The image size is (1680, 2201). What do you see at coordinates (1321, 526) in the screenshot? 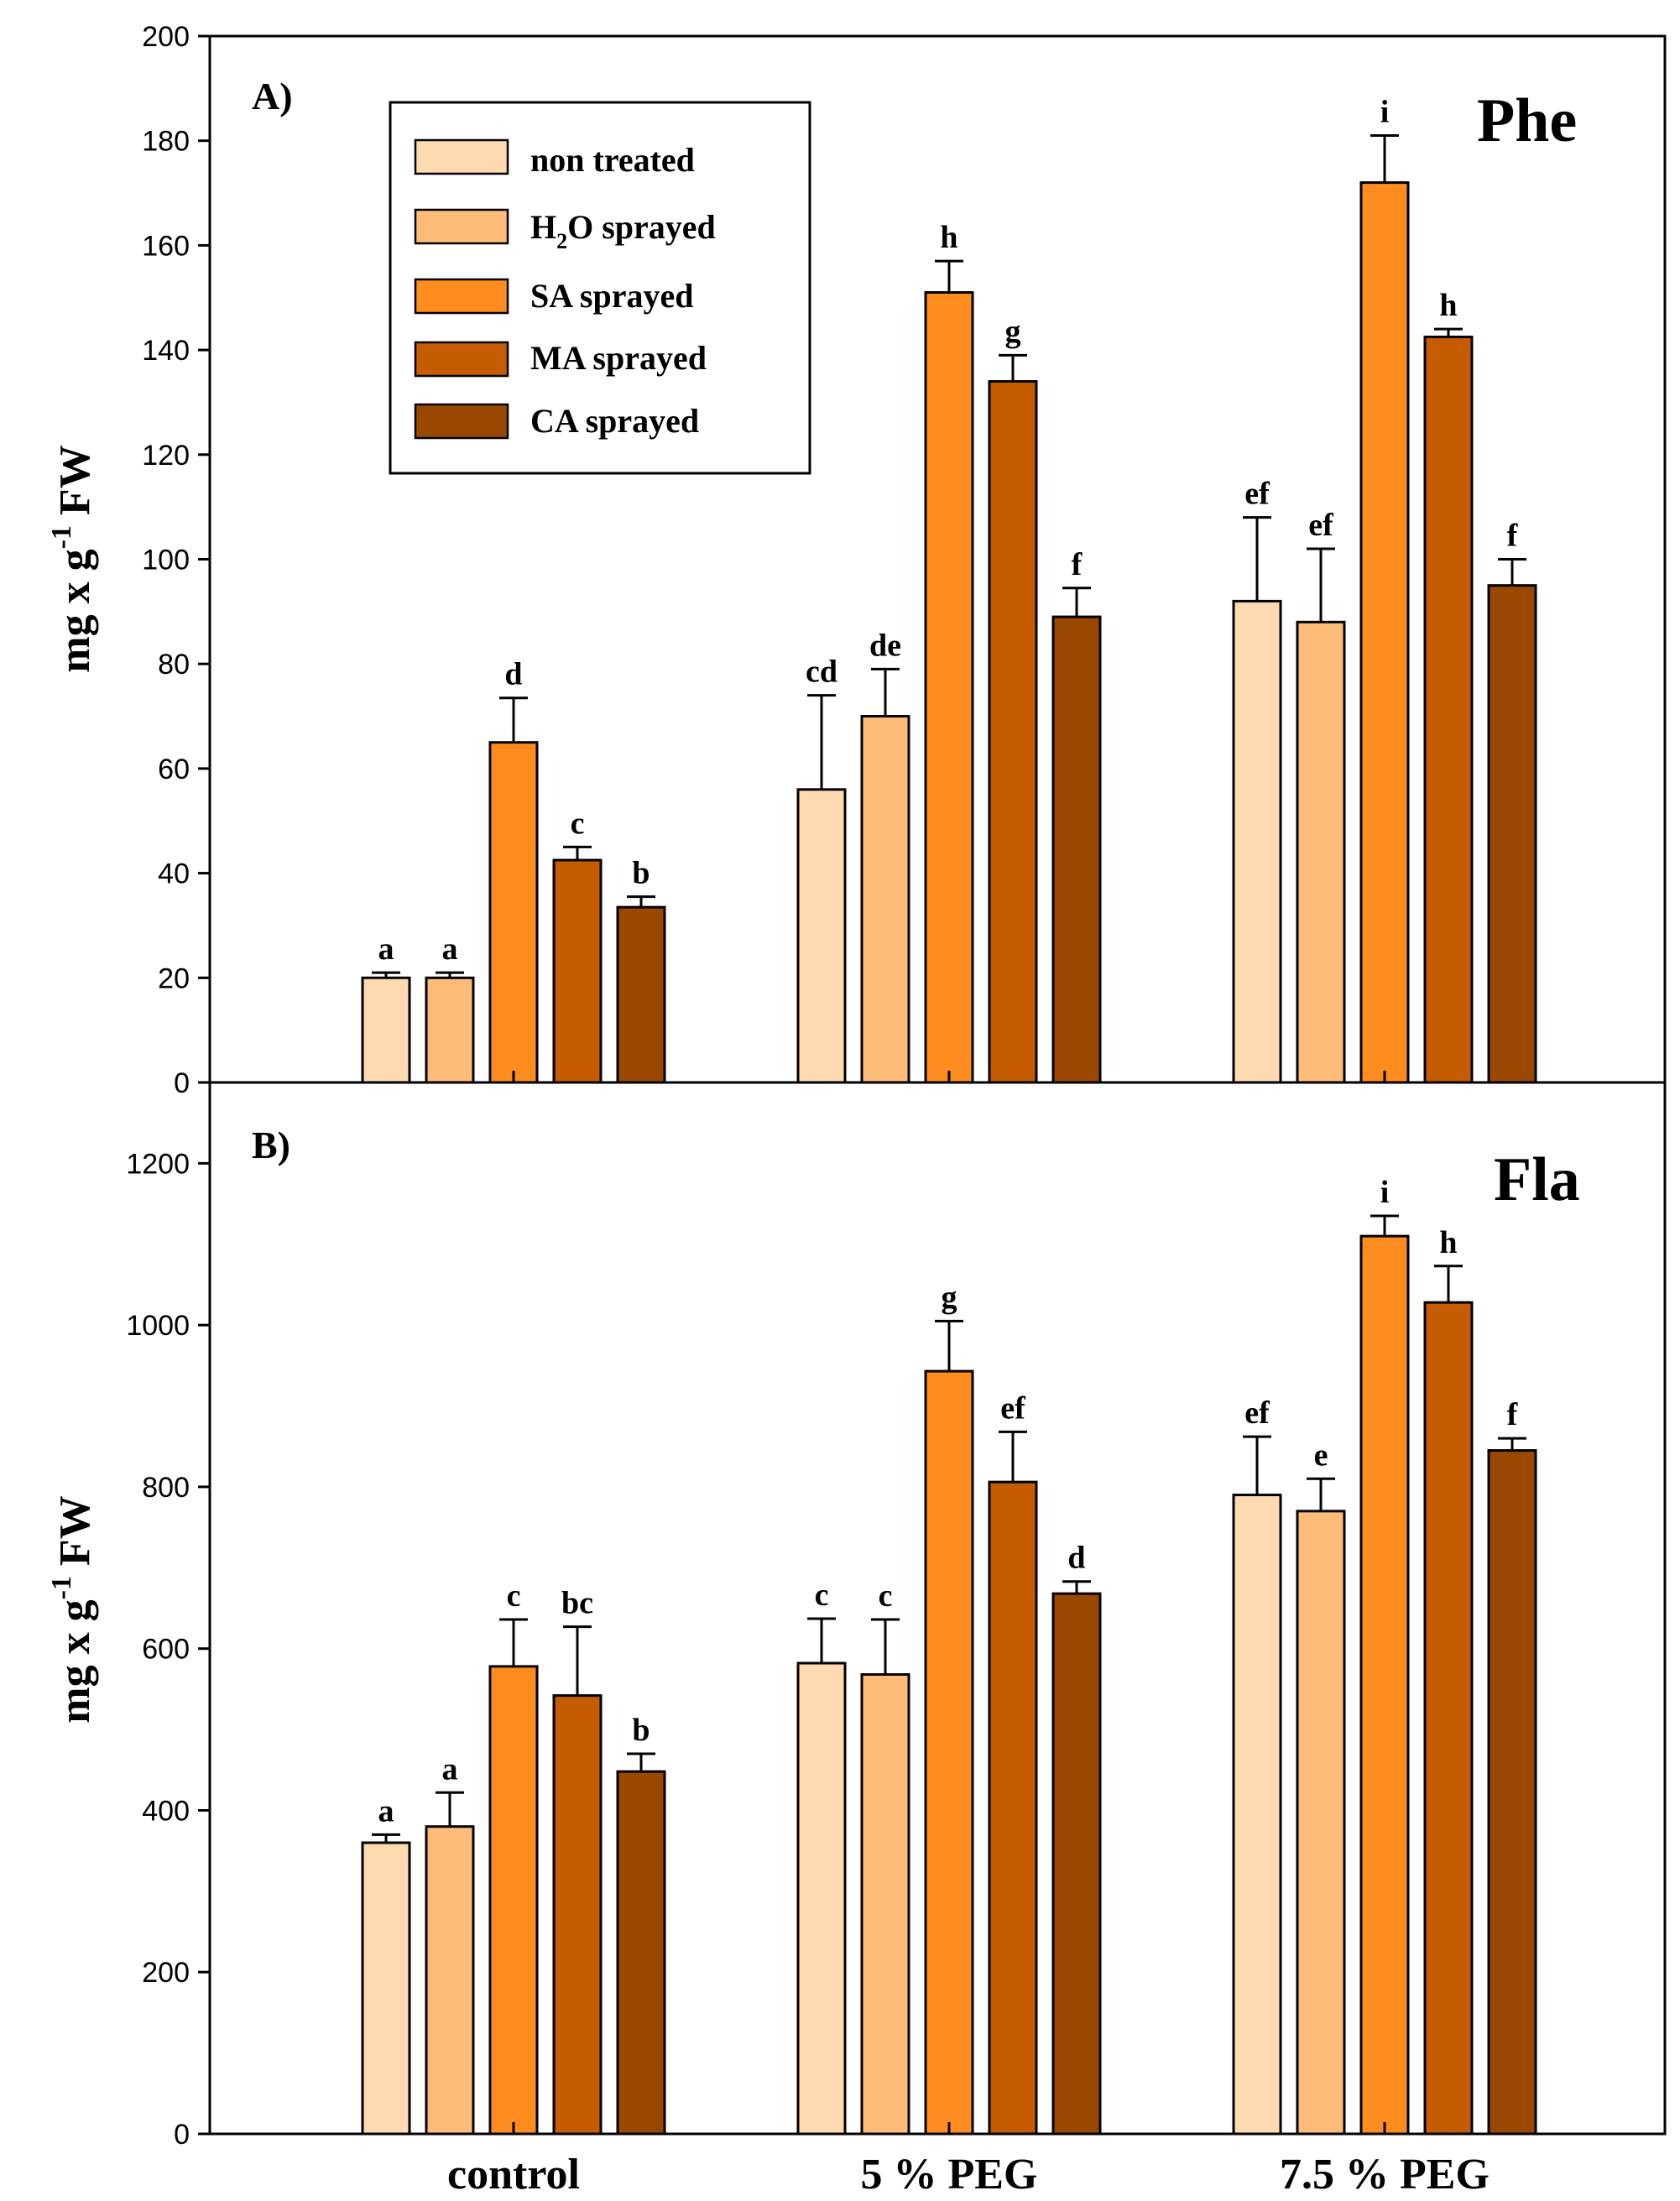
I see `panel-a-sig-label-h2o_sprayed-7-5-peg: ef` at bounding box center [1321, 526].